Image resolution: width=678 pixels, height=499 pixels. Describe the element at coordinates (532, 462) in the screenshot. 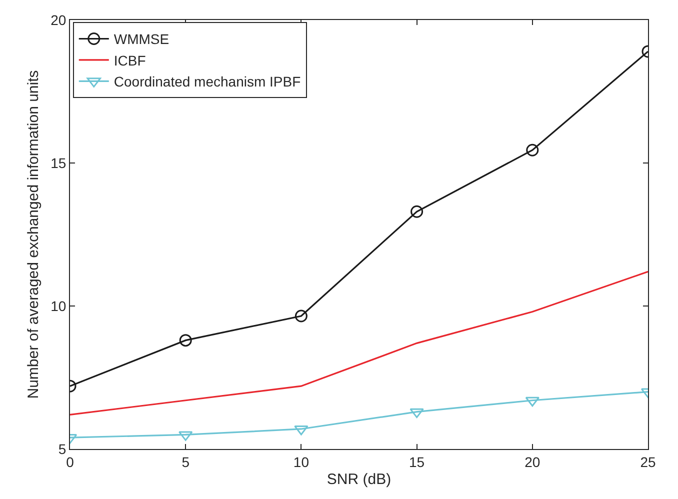

I see `x-tick-label: 20` at that location.